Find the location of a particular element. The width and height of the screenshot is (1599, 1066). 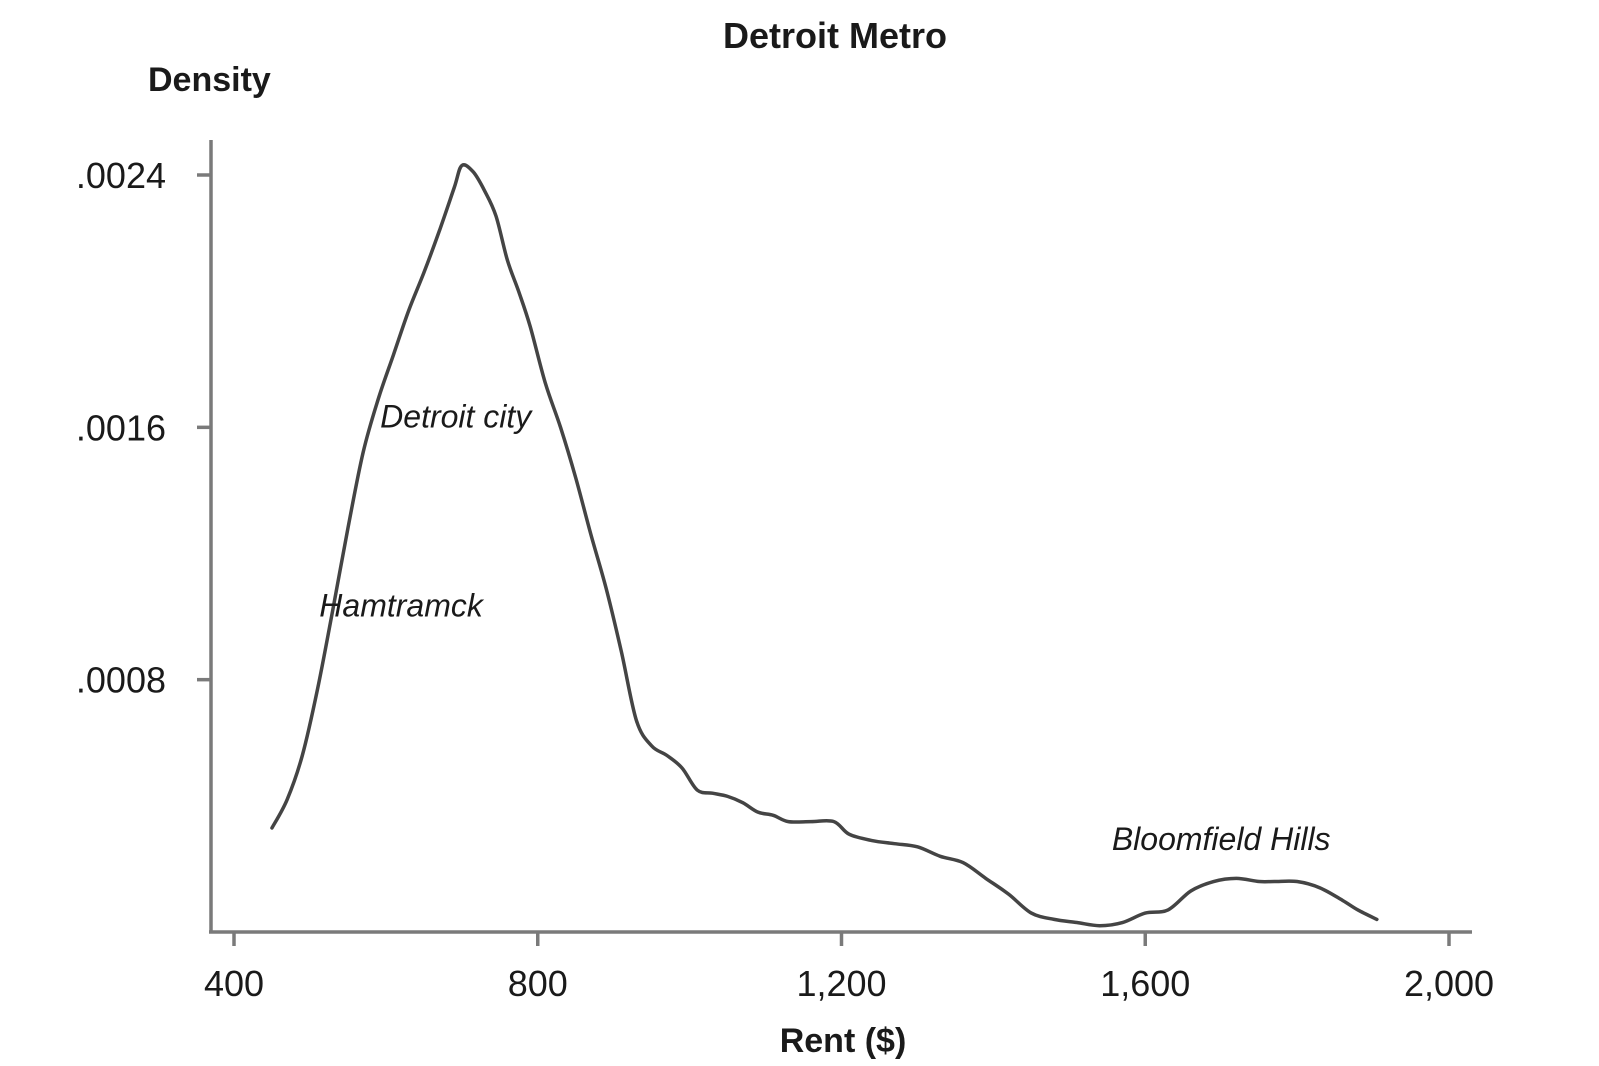

annotation-label: Hamtramck is located at coordinates (402, 606).